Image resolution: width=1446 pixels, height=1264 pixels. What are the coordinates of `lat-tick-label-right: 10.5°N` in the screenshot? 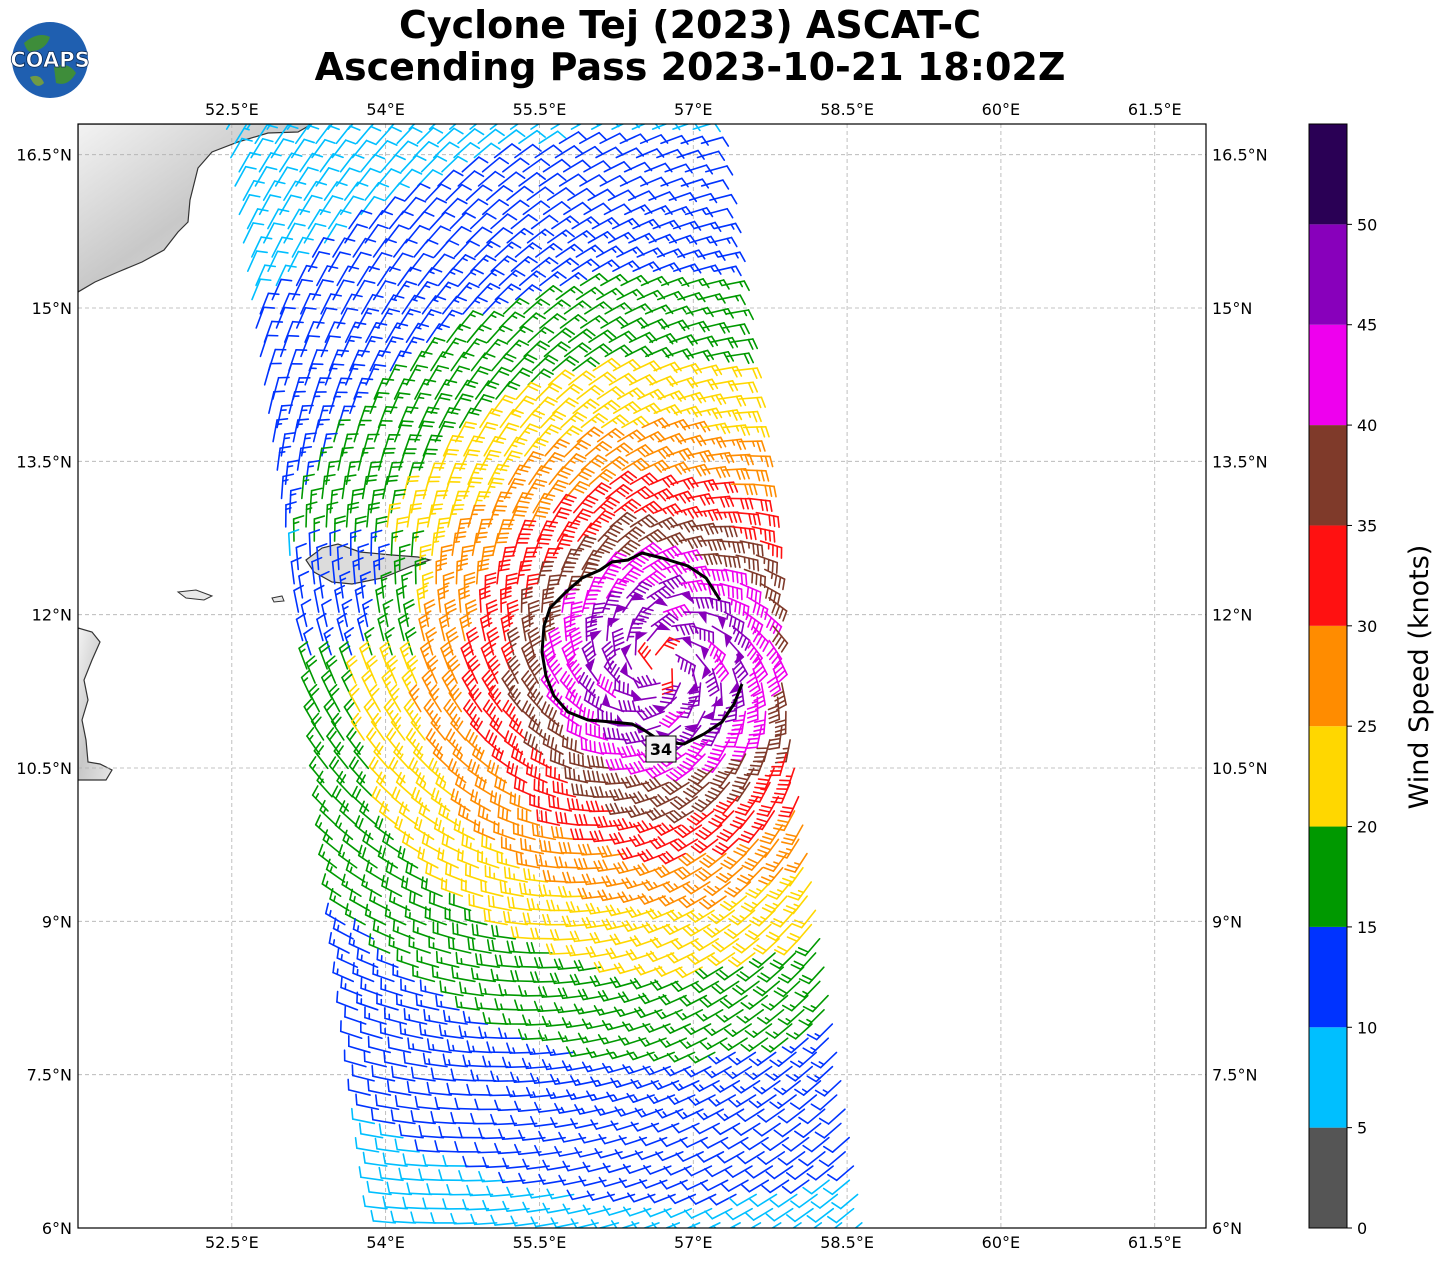 It's located at (1240, 768).